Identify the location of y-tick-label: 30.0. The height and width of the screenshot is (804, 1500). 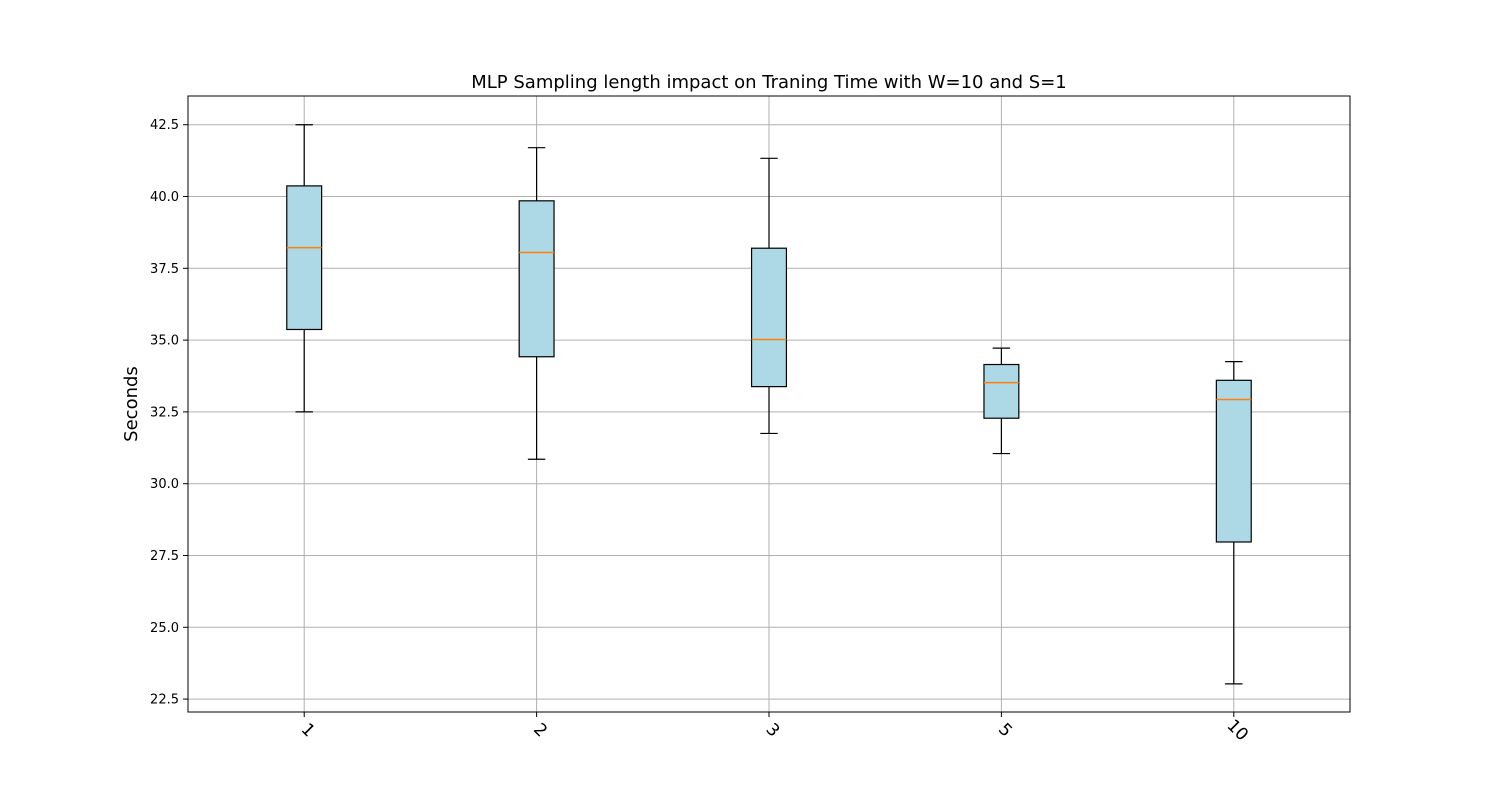
(164, 484).